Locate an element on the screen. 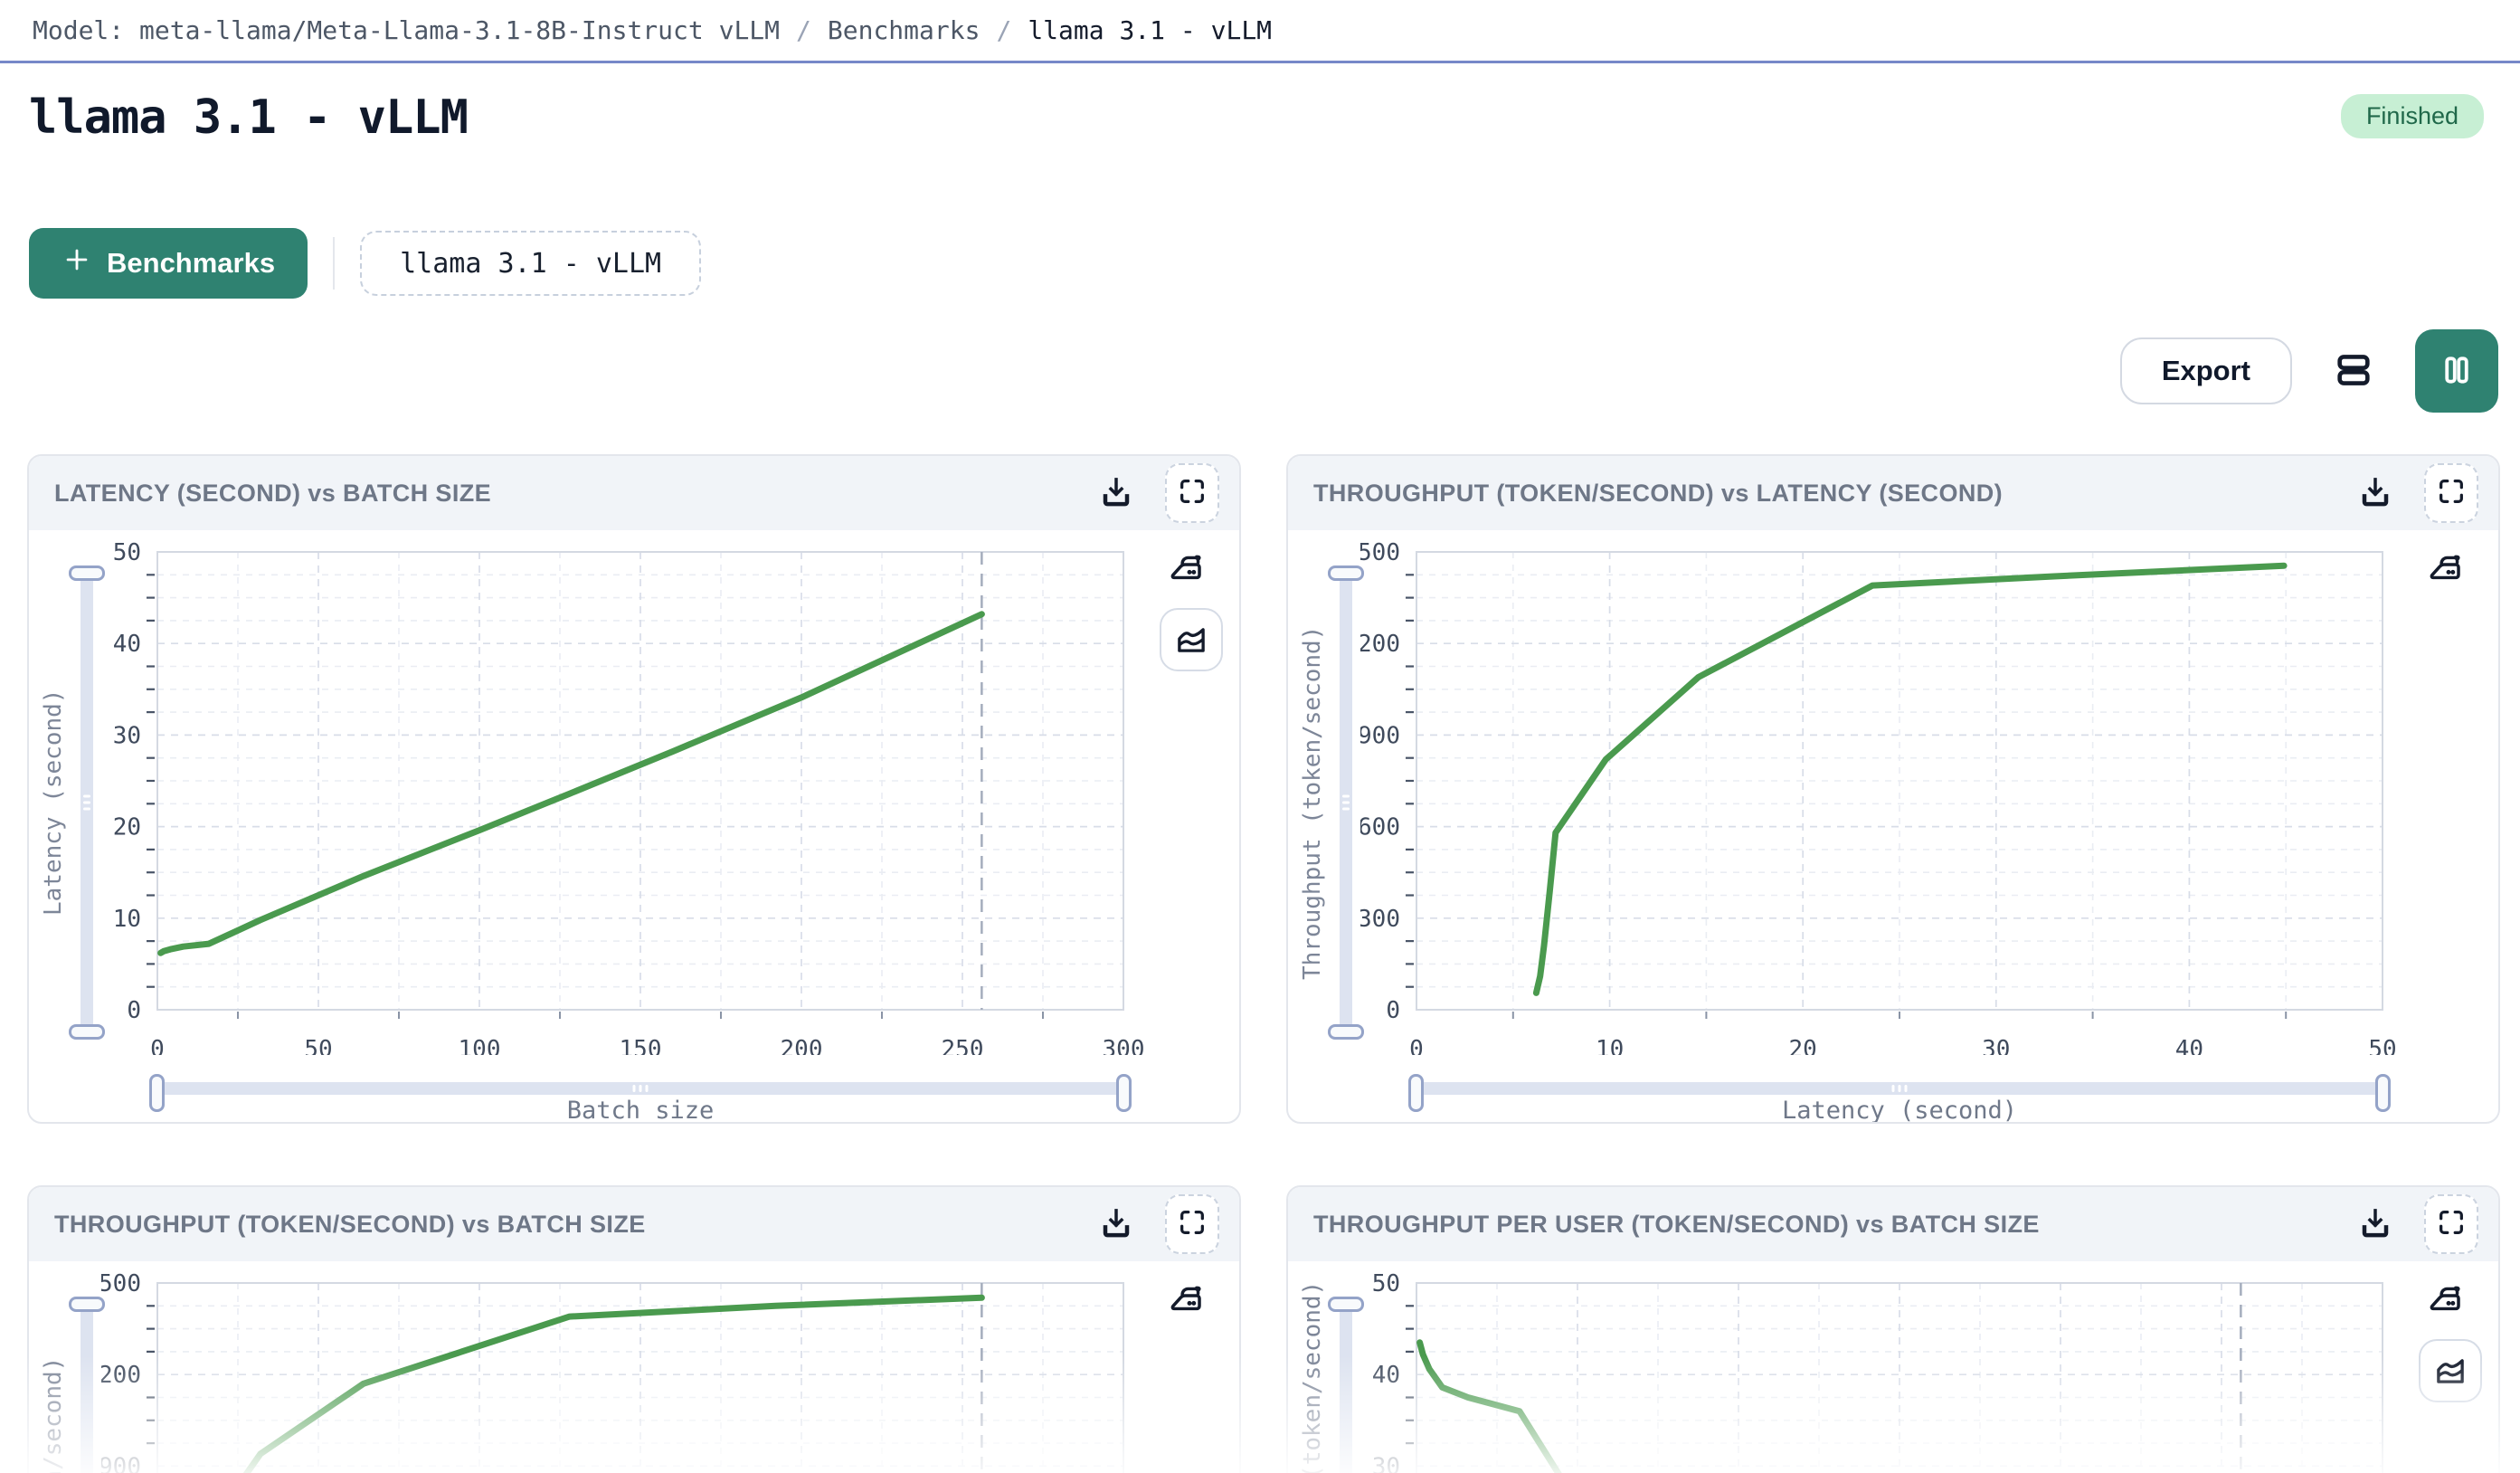 This screenshot has height=1473, width=2520. x-axis-label: Batch size is located at coordinates (640, 1111).